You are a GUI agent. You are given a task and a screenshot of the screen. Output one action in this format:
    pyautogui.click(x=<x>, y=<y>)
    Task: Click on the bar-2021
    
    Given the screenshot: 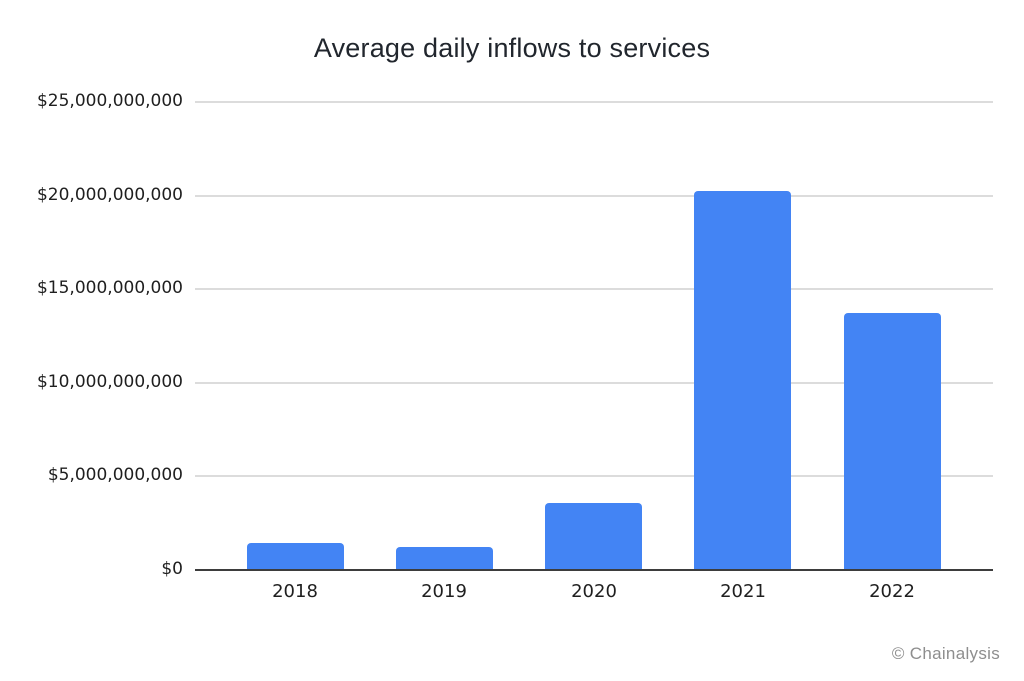 What is the action you would take?
    pyautogui.click(x=742, y=380)
    